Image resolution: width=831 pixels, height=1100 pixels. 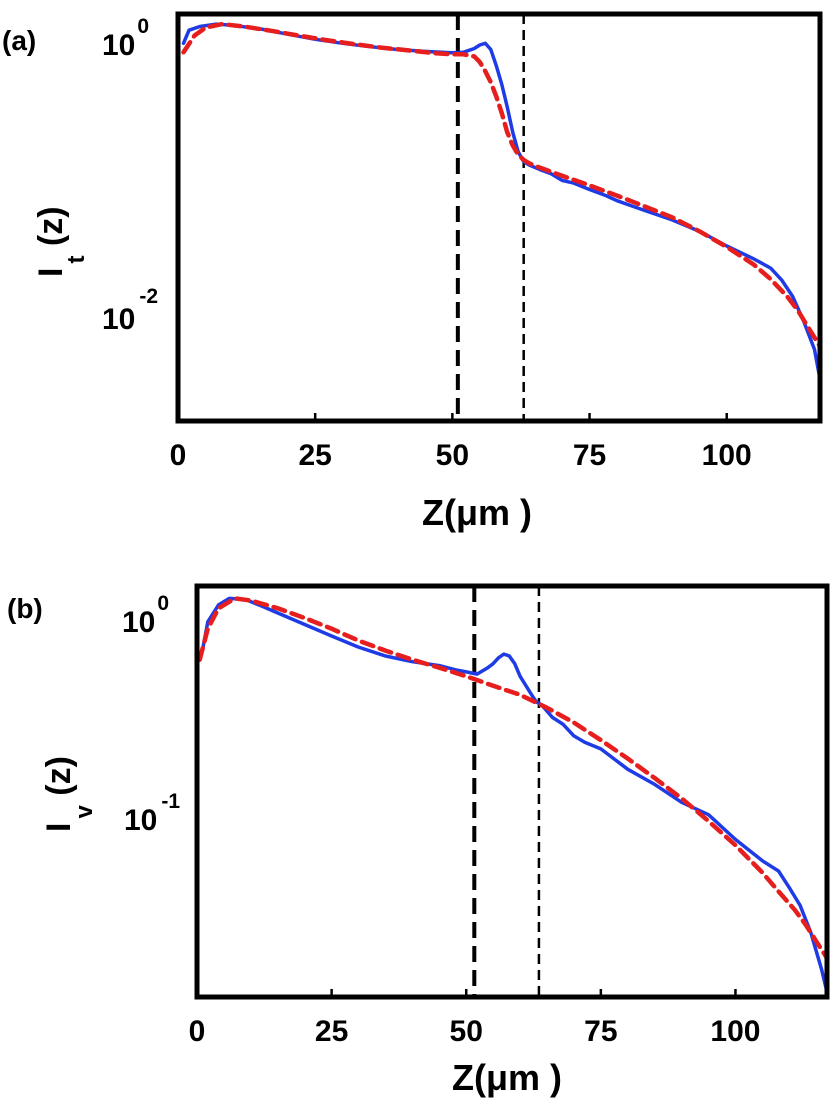 What do you see at coordinates (589, 455) in the screenshot?
I see `panel-a-xtick-label-75: 75` at bounding box center [589, 455].